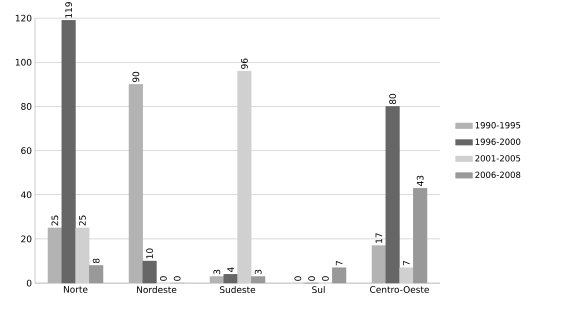 Image resolution: width=566 pixels, height=315 pixels. I want to click on data-label: 96, so click(244, 63).